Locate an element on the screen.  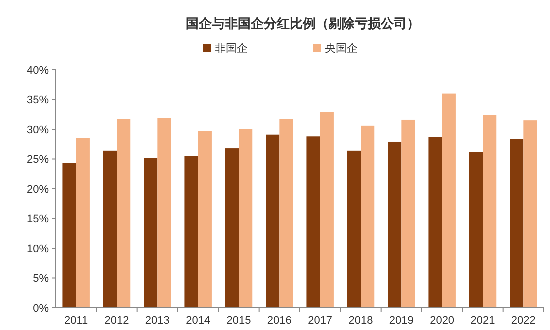
y-tick-label: 25% is located at coordinates (38, 160).